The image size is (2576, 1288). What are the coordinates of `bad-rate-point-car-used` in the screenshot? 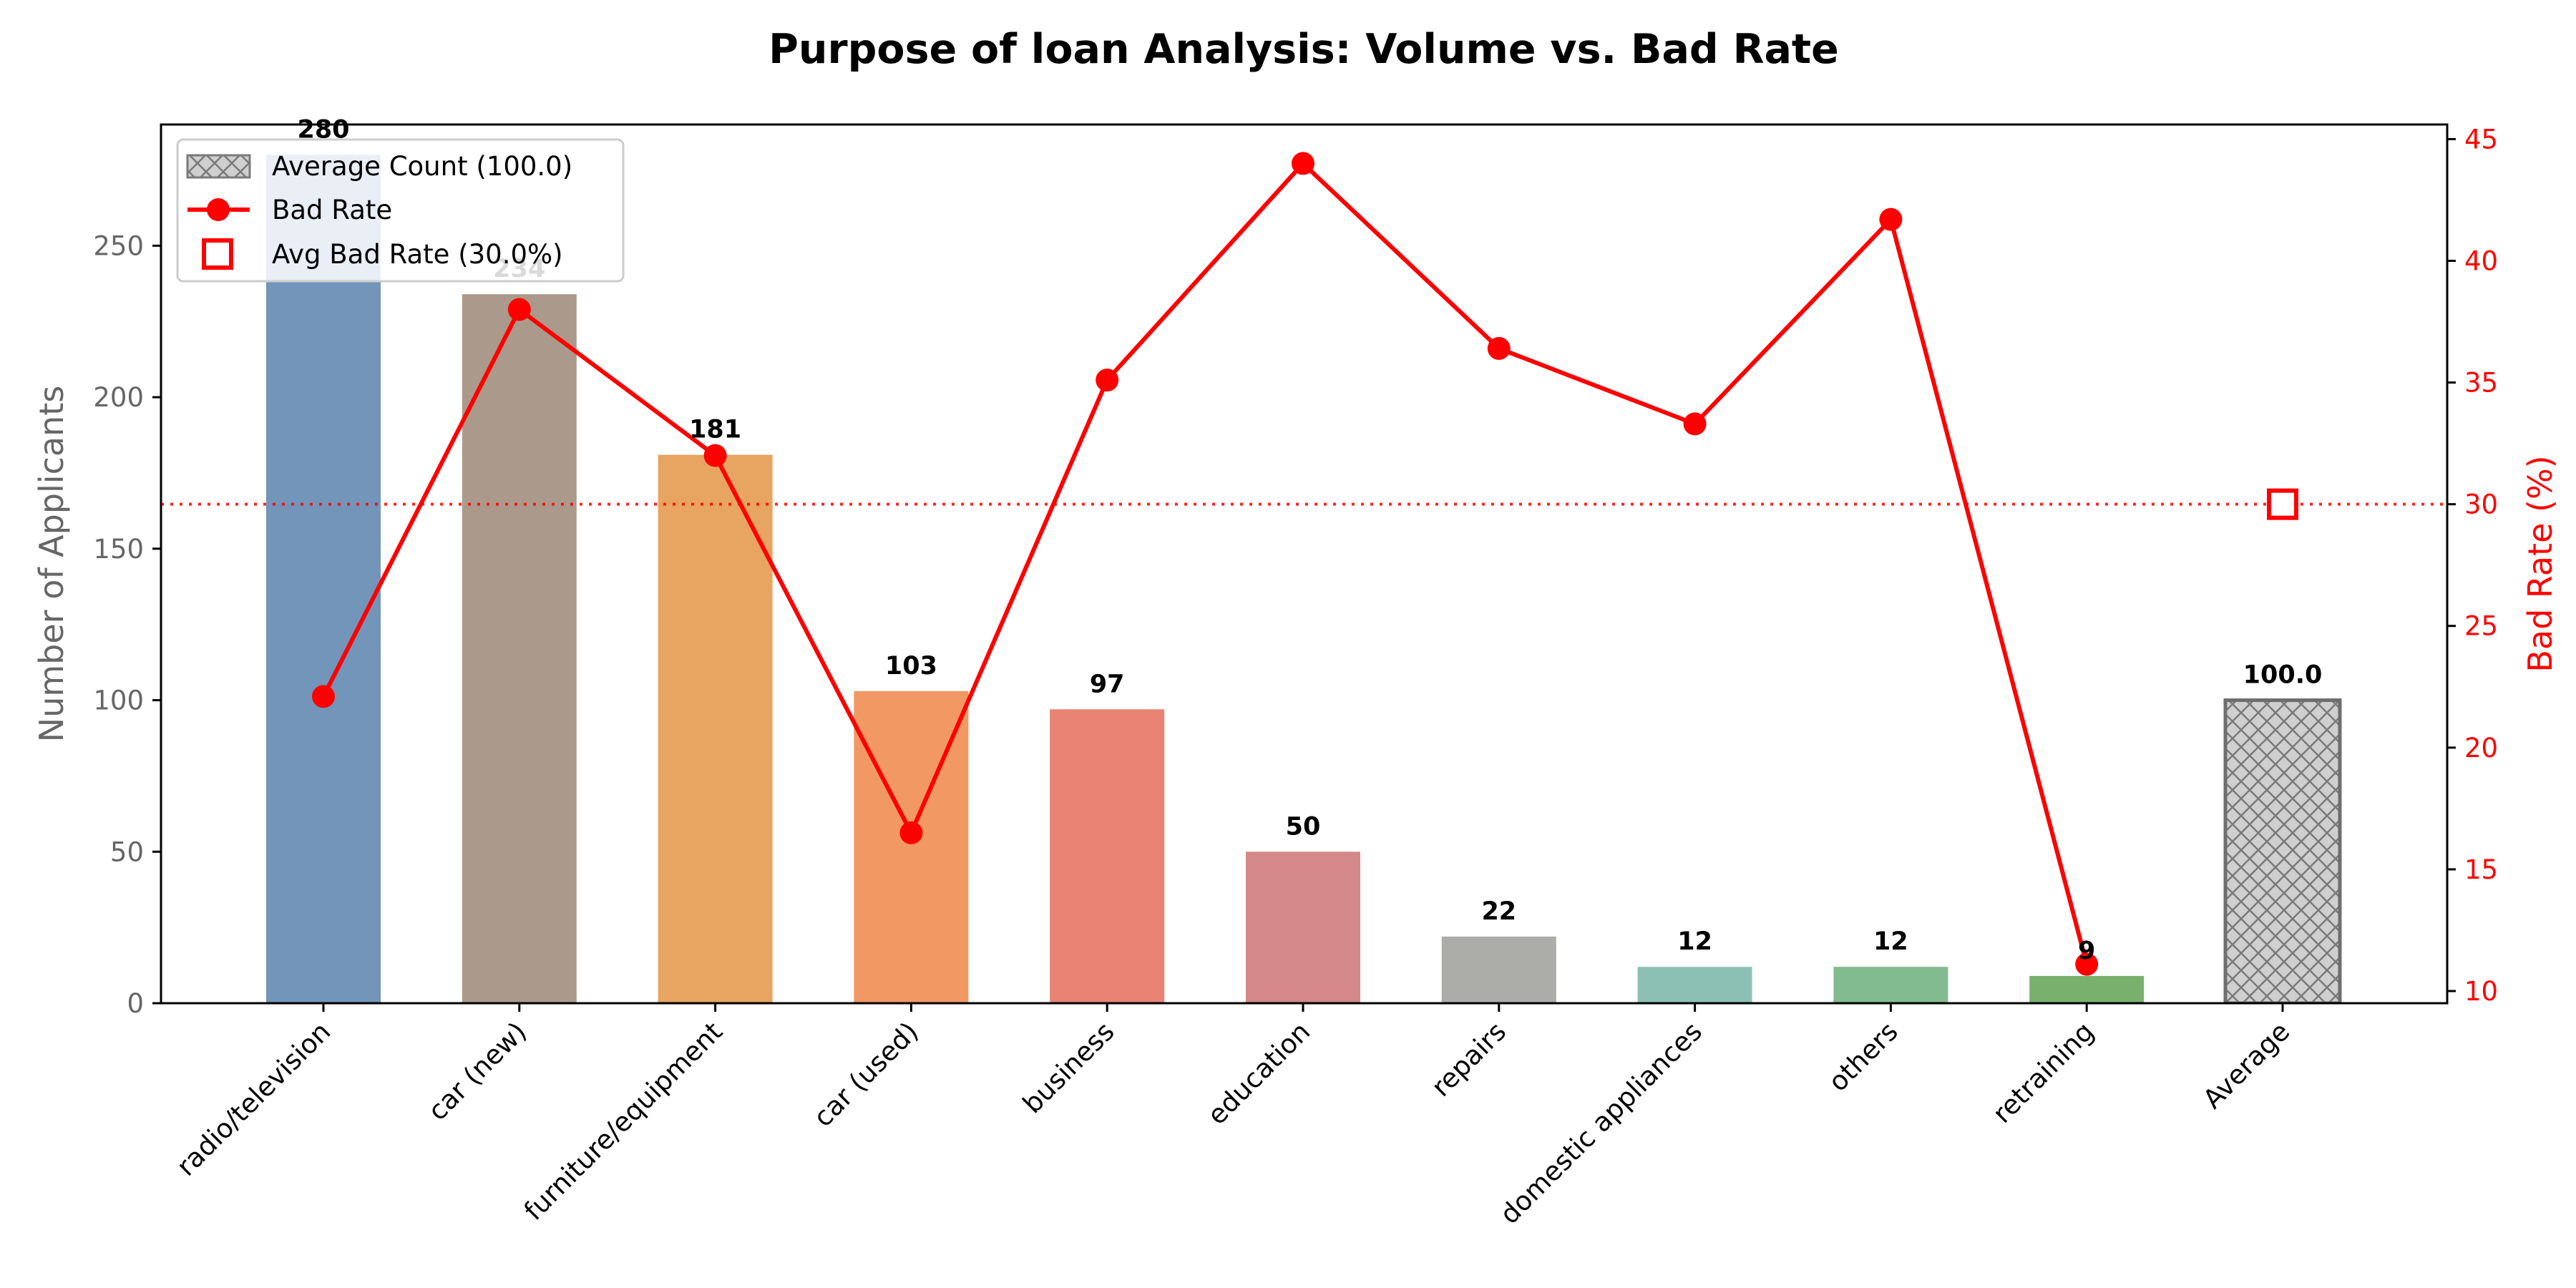 It's located at (911, 832).